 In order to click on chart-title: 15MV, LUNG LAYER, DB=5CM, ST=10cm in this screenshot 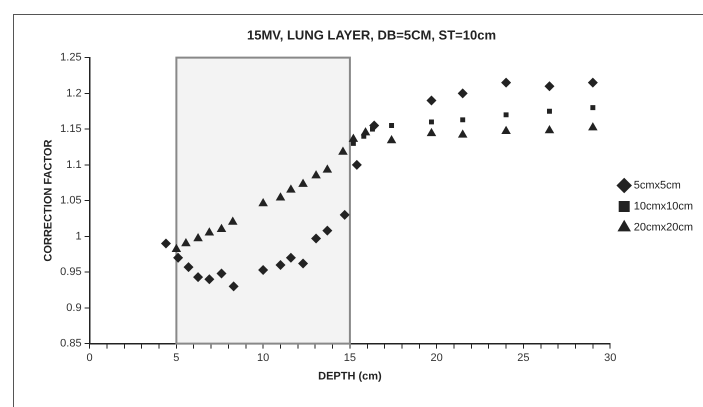, I will do `click(371, 34)`.